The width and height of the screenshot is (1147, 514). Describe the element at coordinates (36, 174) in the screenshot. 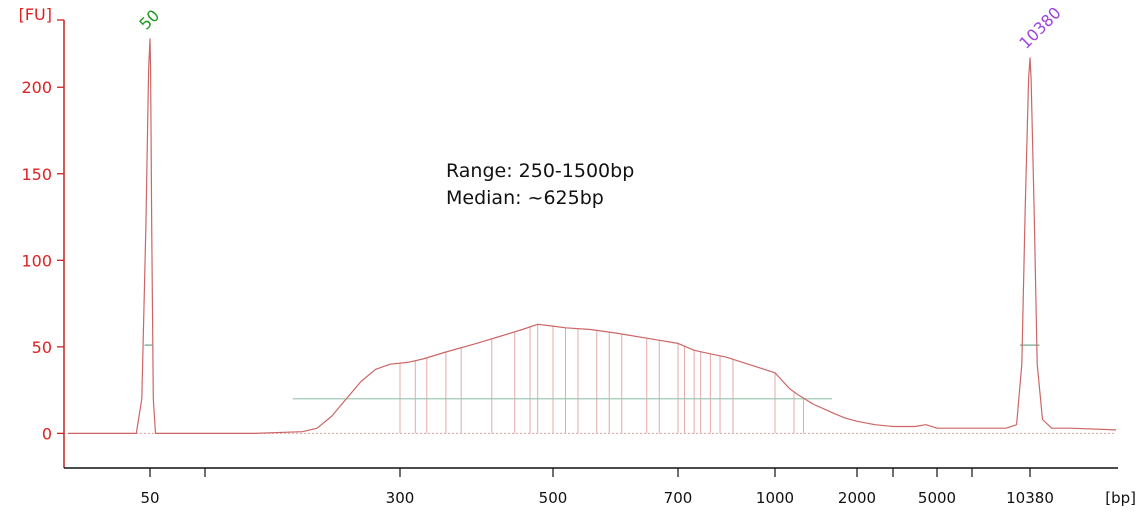

I see `y-tick-label: 150` at that location.